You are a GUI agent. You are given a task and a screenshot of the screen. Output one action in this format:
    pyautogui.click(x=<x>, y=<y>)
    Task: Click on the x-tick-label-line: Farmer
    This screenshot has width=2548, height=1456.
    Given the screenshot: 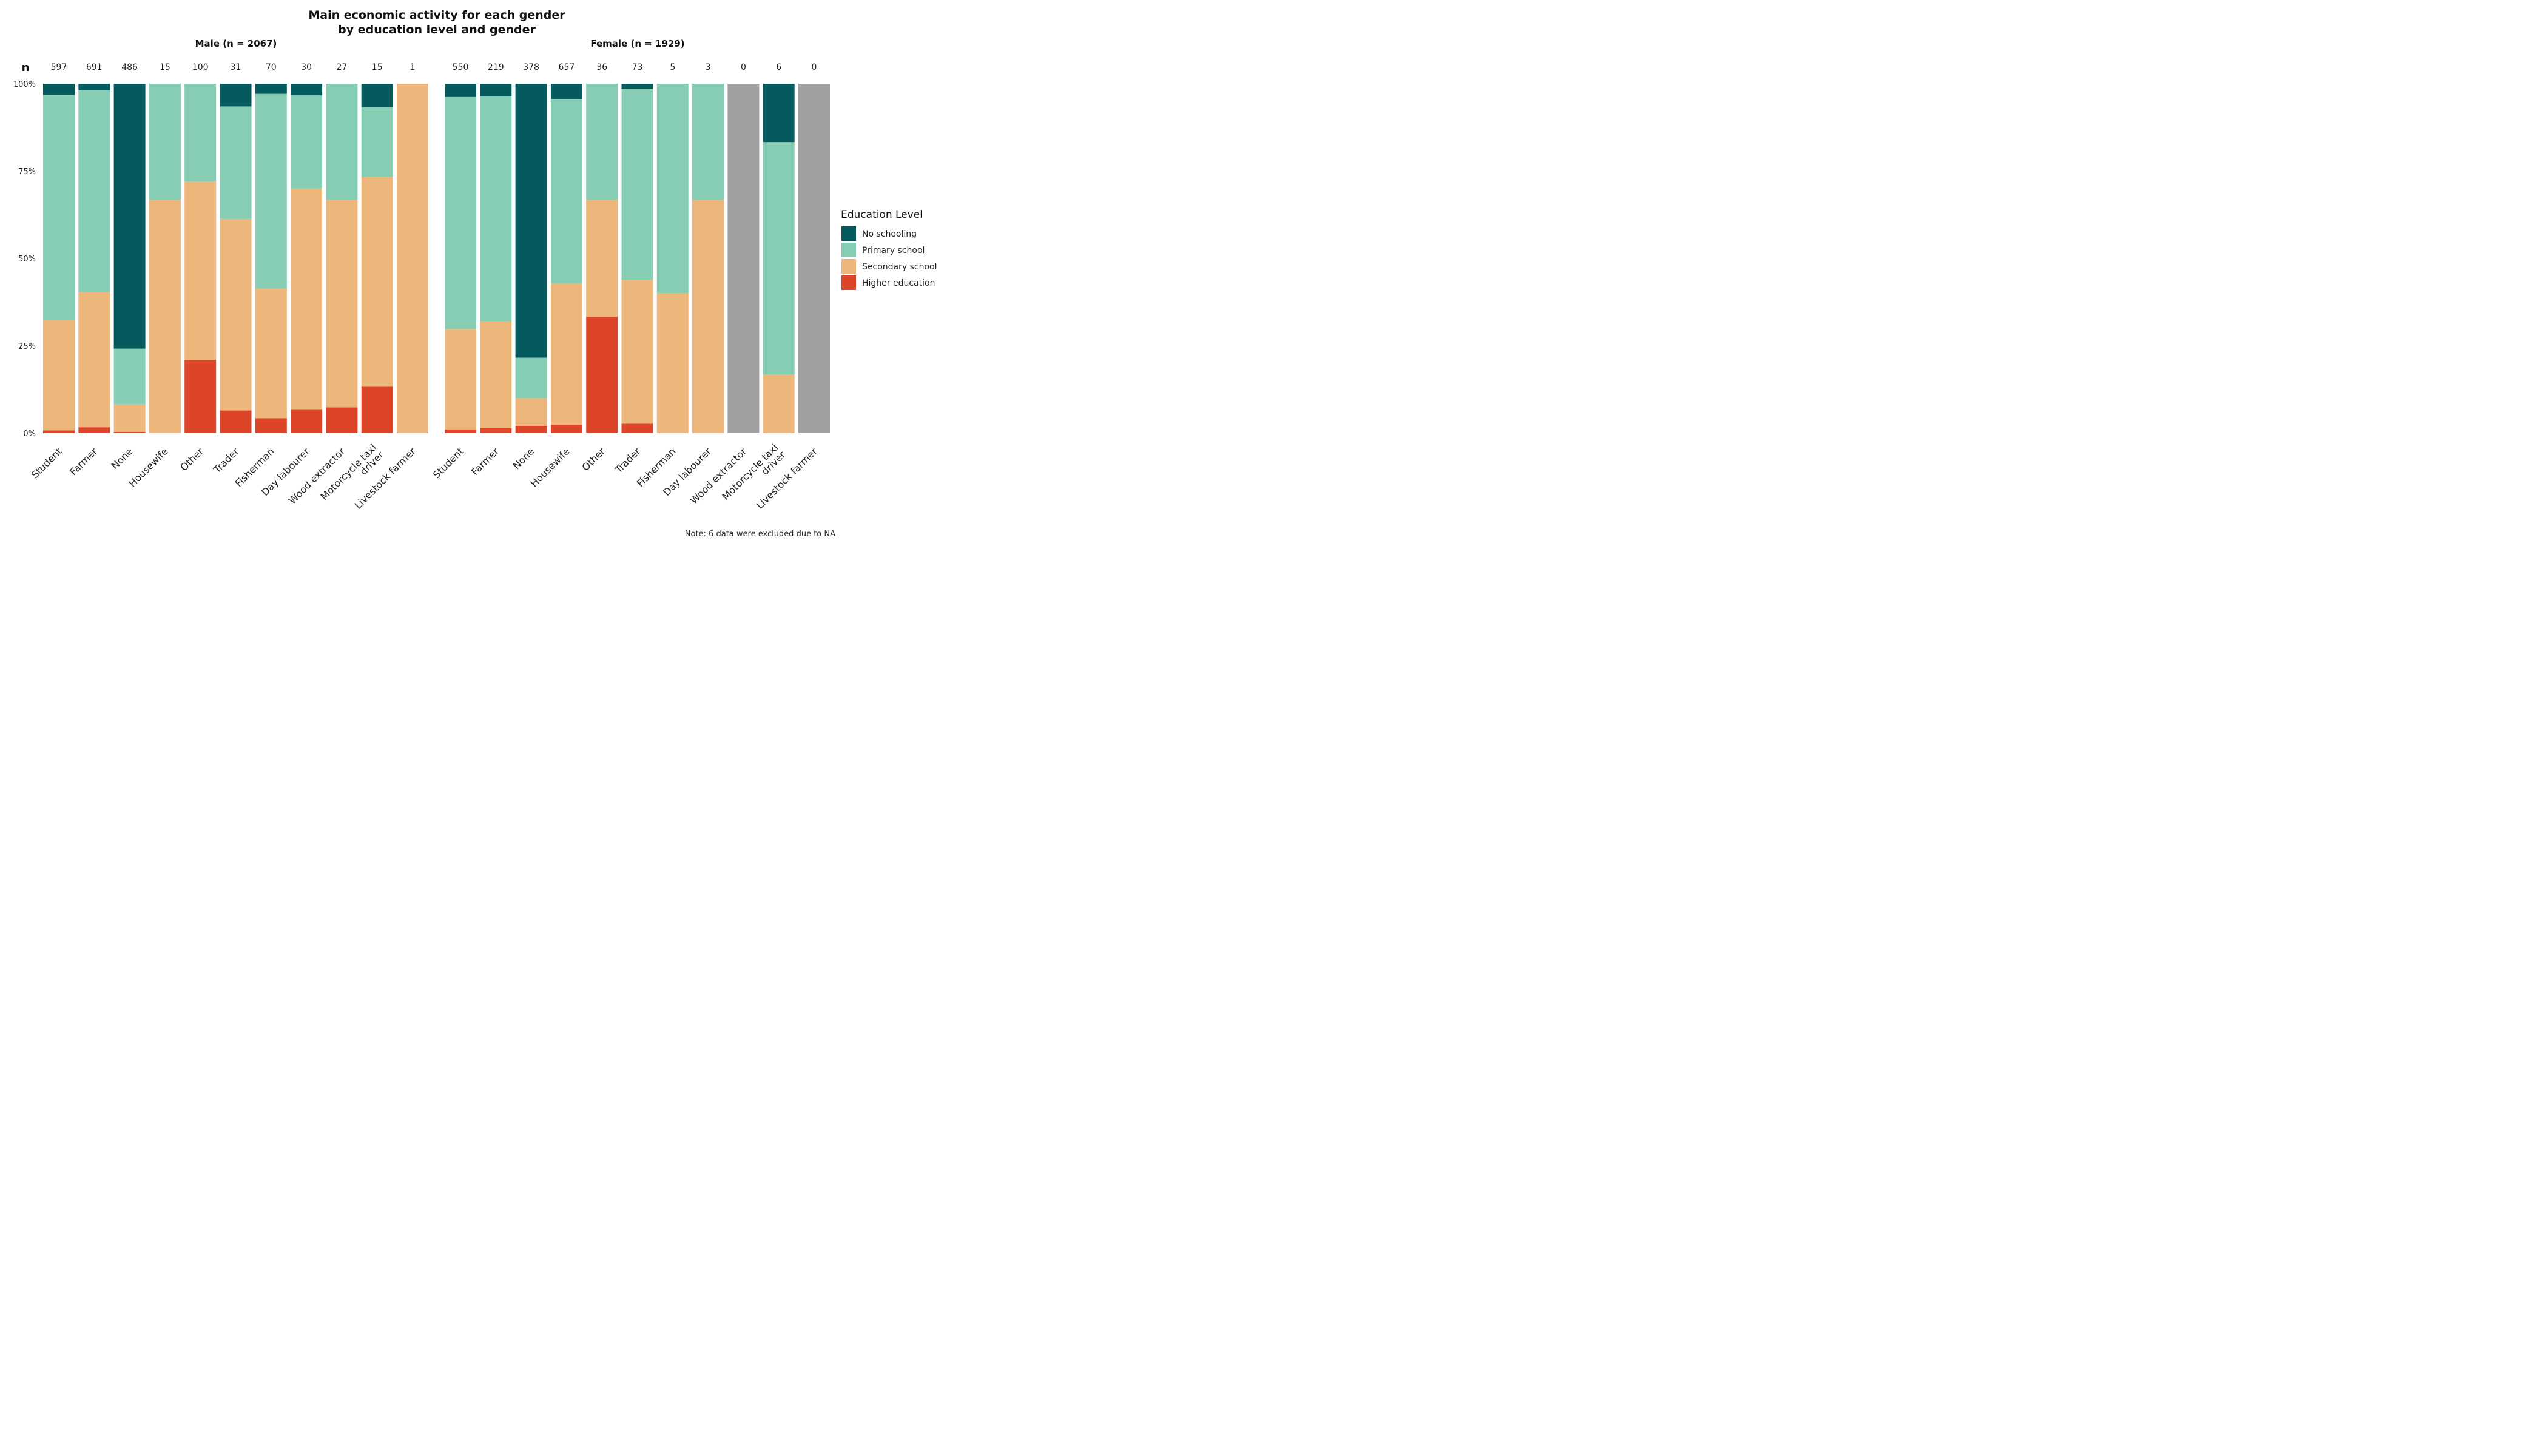 What is the action you would take?
    pyautogui.click(x=485, y=461)
    